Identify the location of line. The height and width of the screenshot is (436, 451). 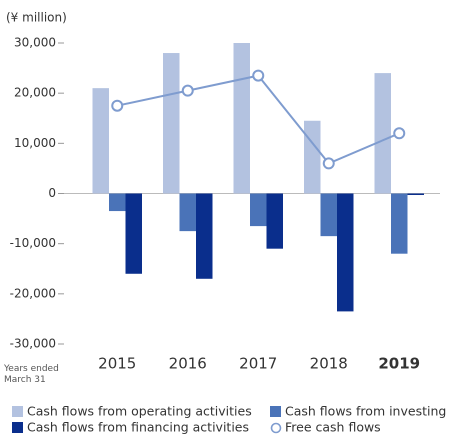
(258, 119).